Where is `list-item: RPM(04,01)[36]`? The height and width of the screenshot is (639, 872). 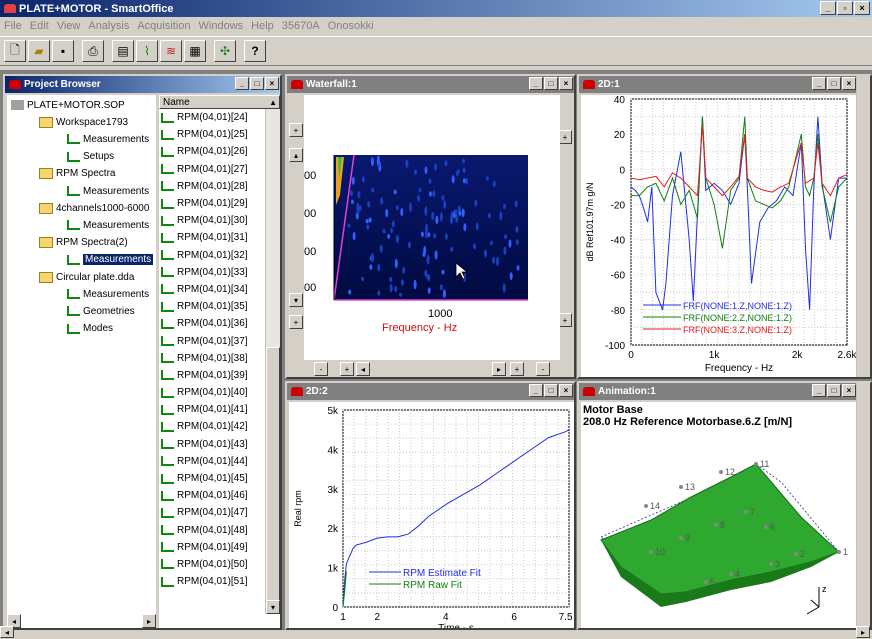
list-item: RPM(04,01)[36] is located at coordinates (211, 323).